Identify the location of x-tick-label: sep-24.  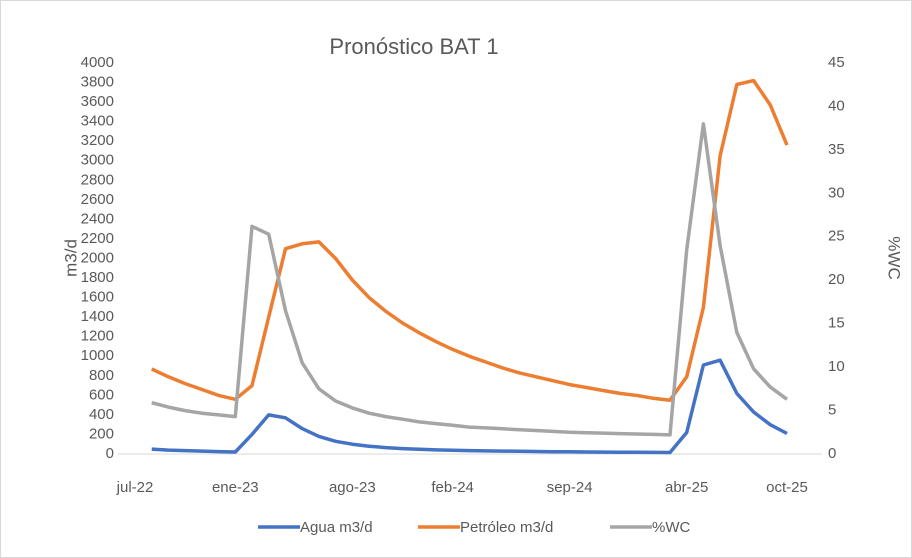
(570, 487).